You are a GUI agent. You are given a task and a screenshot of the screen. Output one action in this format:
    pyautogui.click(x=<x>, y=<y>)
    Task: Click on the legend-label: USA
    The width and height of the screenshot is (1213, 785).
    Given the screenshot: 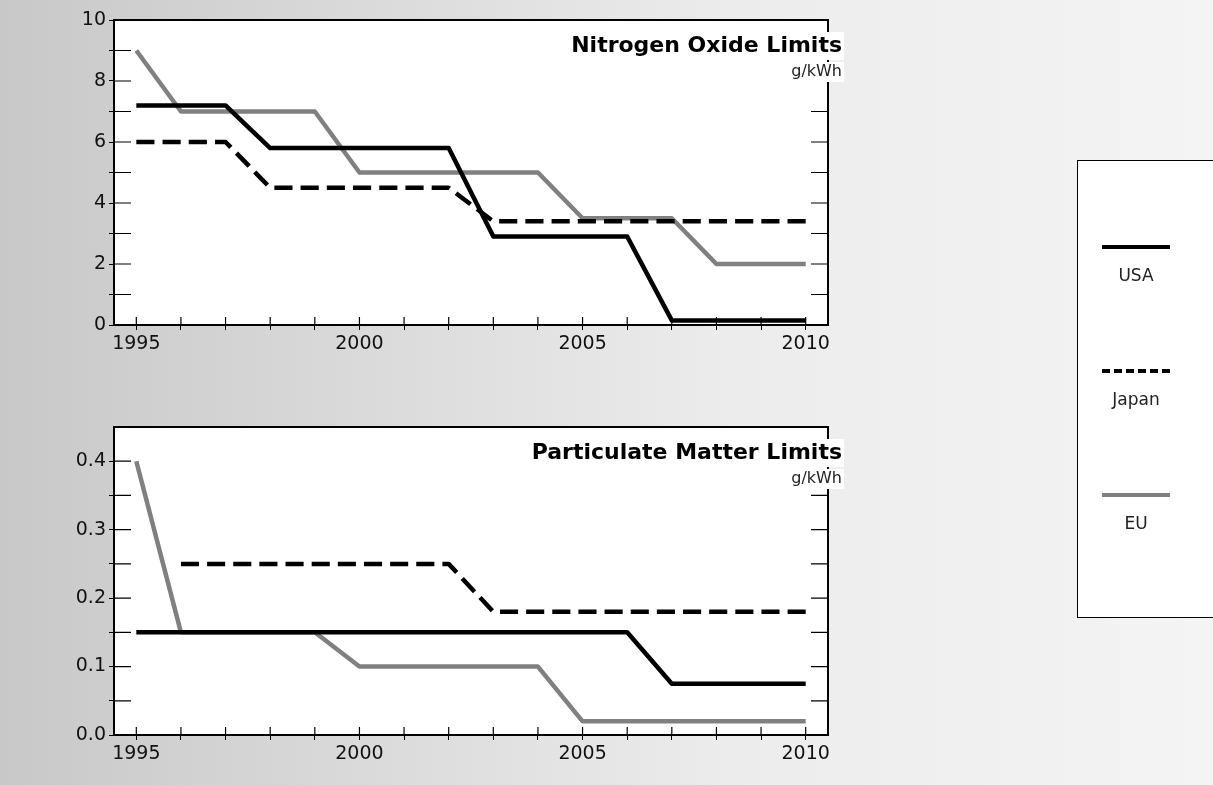 What is the action you would take?
    pyautogui.click(x=1136, y=275)
    